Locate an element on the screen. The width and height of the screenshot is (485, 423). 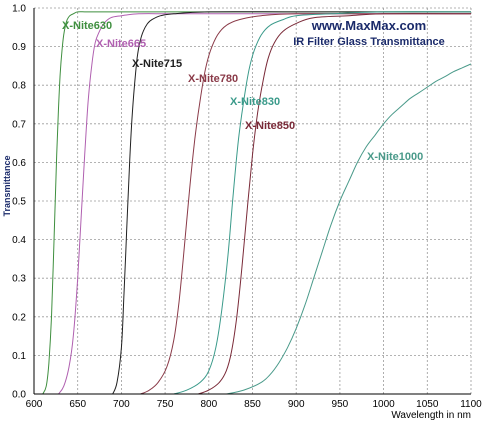
x-tick-label: 850 is located at coordinates (252, 404).